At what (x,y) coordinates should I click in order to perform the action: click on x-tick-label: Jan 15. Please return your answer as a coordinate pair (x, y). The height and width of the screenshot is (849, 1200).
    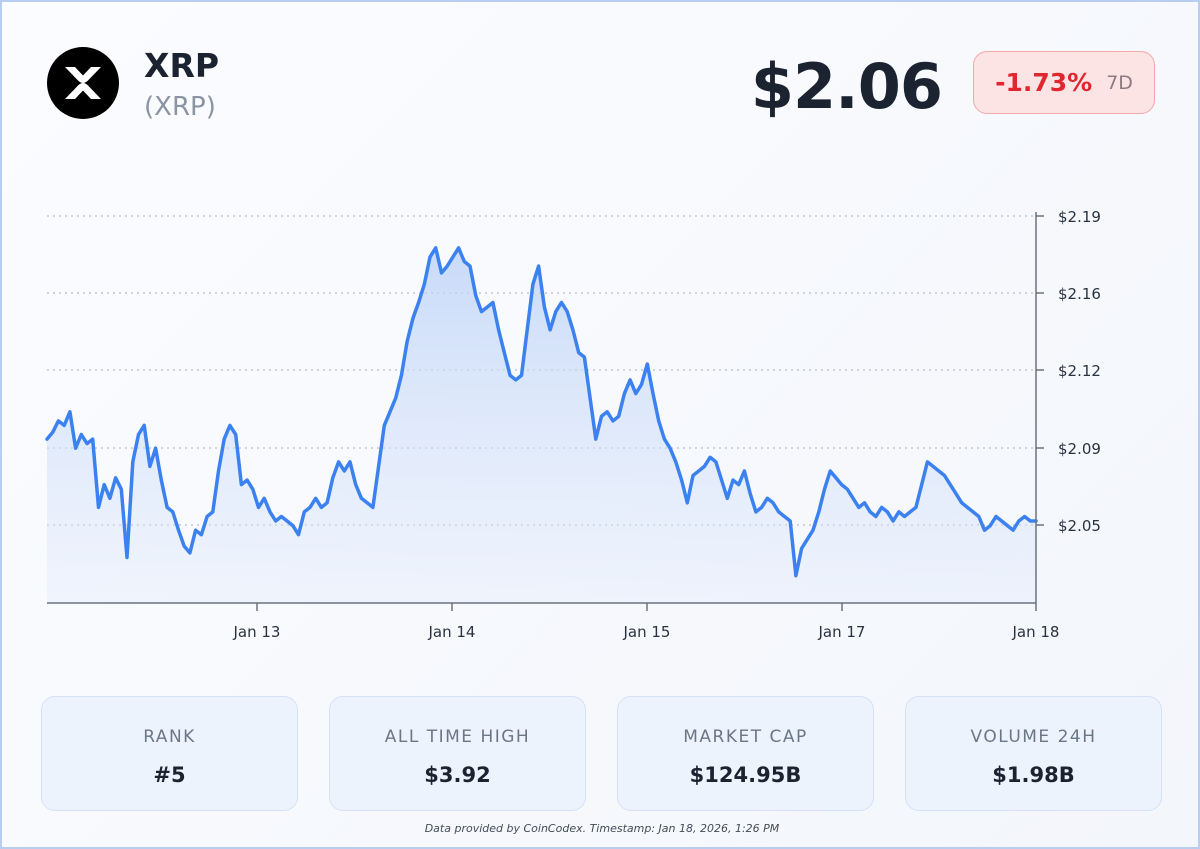
    Looking at the image, I should click on (647, 632).